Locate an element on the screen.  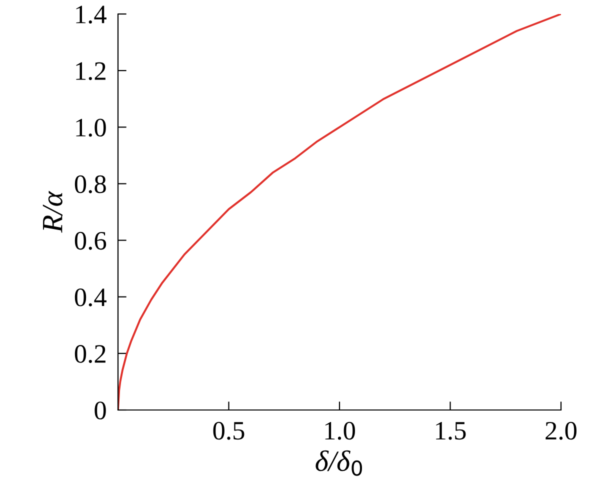
y-tick-label: 0.8 is located at coordinates (90, 184).